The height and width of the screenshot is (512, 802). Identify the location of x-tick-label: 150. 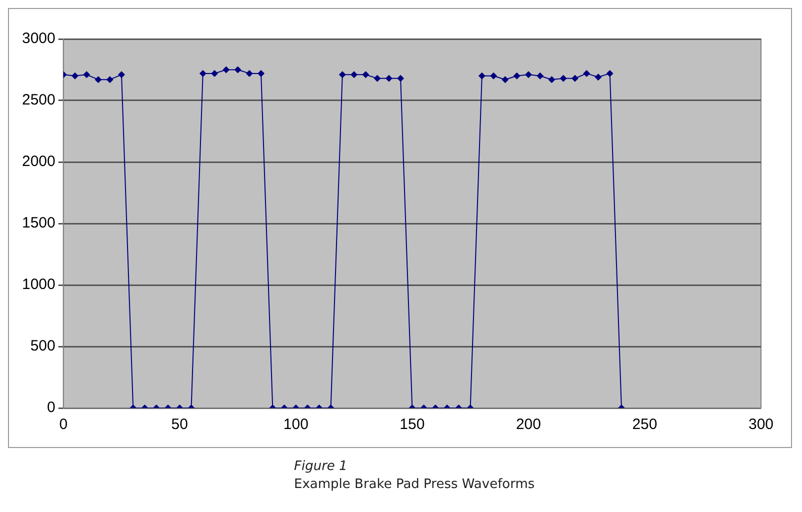
(412, 425).